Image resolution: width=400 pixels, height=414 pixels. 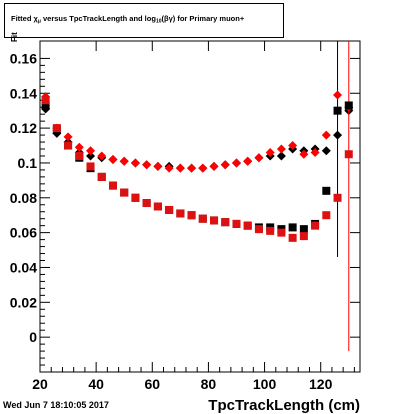 I want to click on x-tick-label: 40, so click(x=96, y=384).